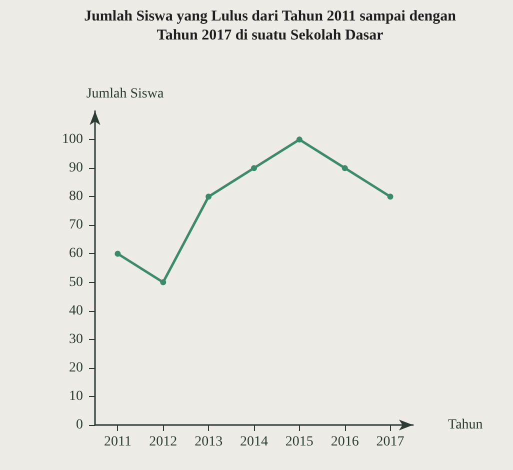  Describe the element at coordinates (76, 254) in the screenshot. I see `y-tick-label: 60` at that location.